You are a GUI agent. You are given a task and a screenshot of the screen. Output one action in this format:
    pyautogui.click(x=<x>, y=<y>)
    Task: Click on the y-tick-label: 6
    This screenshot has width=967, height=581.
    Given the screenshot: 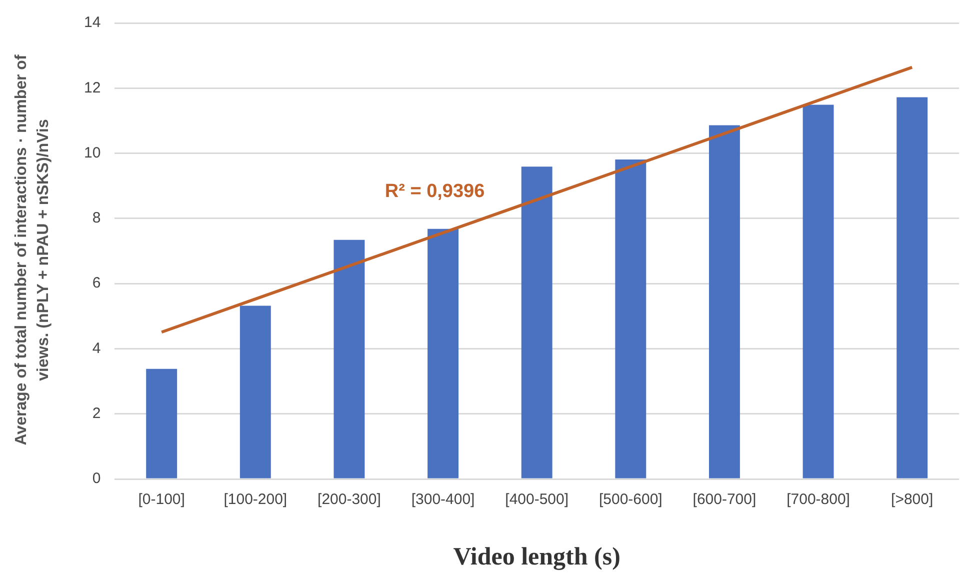 What is the action you would take?
    pyautogui.click(x=96, y=283)
    